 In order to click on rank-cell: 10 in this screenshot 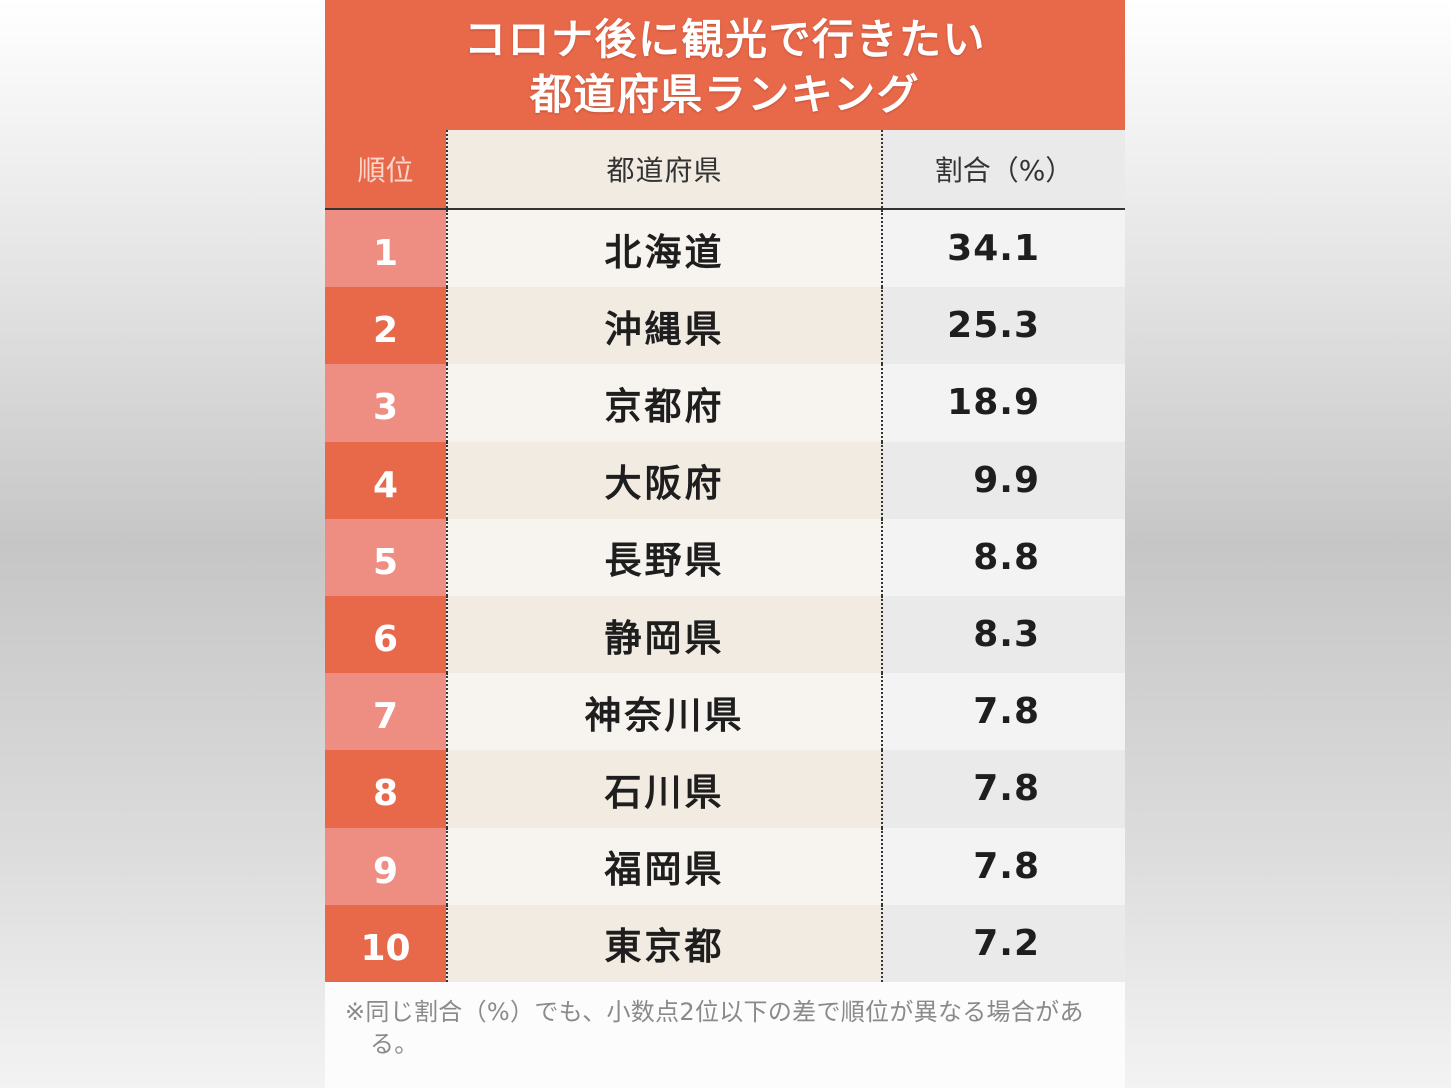, I will do `click(385, 943)`.